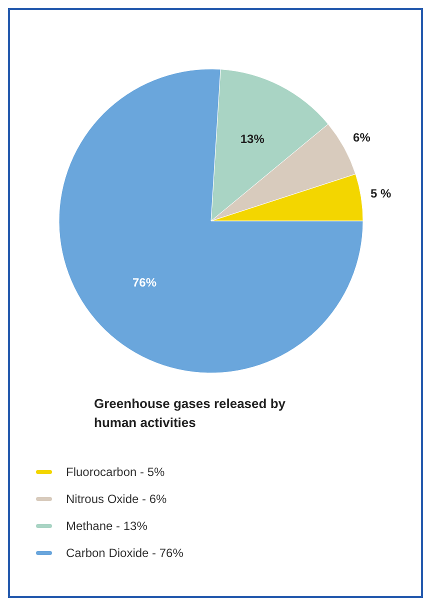 This screenshot has width=431, height=604. What do you see at coordinates (362, 137) in the screenshot?
I see `data-label: 6%` at bounding box center [362, 137].